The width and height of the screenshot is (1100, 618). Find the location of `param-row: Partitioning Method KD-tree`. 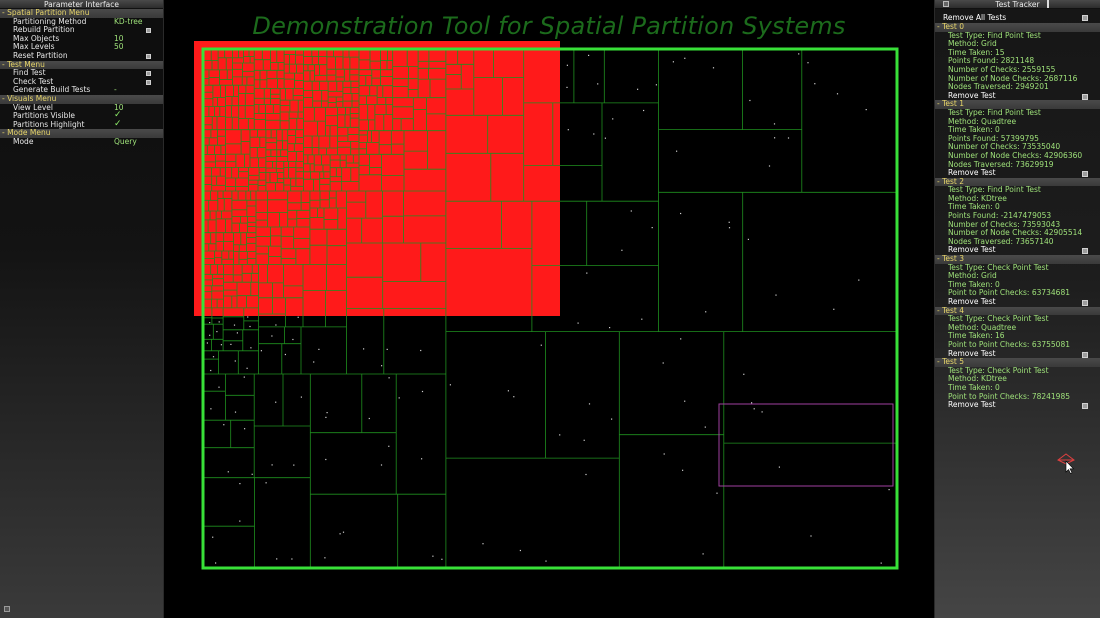

param-row: Partitioning Method KD-tree is located at coordinates (81, 21).